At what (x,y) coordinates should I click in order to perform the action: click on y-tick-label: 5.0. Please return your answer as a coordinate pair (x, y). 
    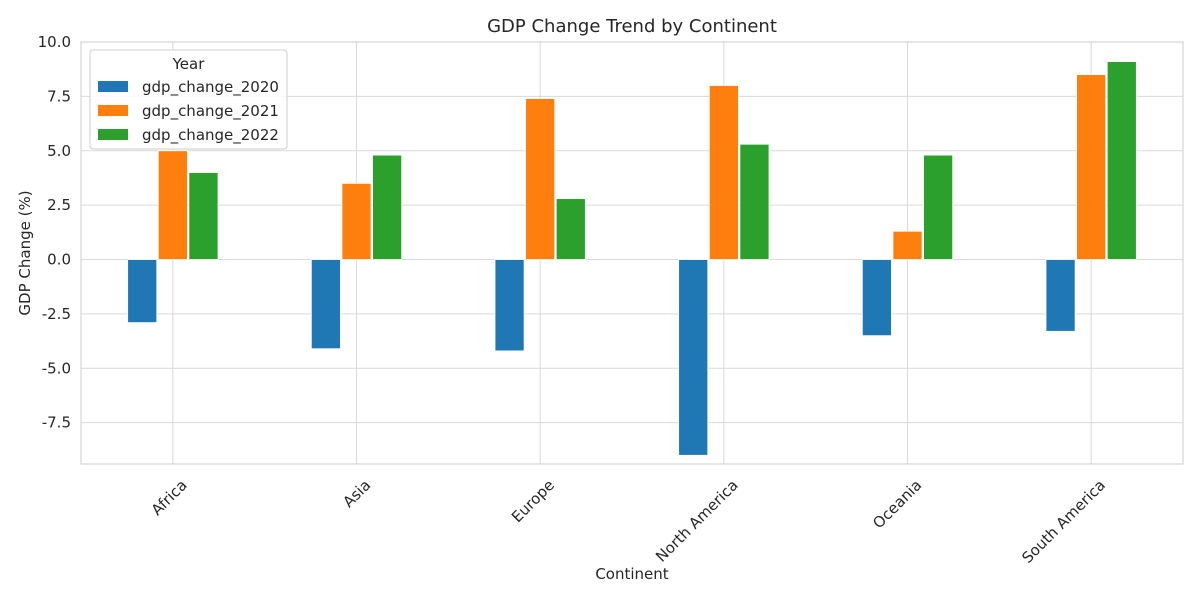
    Looking at the image, I should click on (59, 151).